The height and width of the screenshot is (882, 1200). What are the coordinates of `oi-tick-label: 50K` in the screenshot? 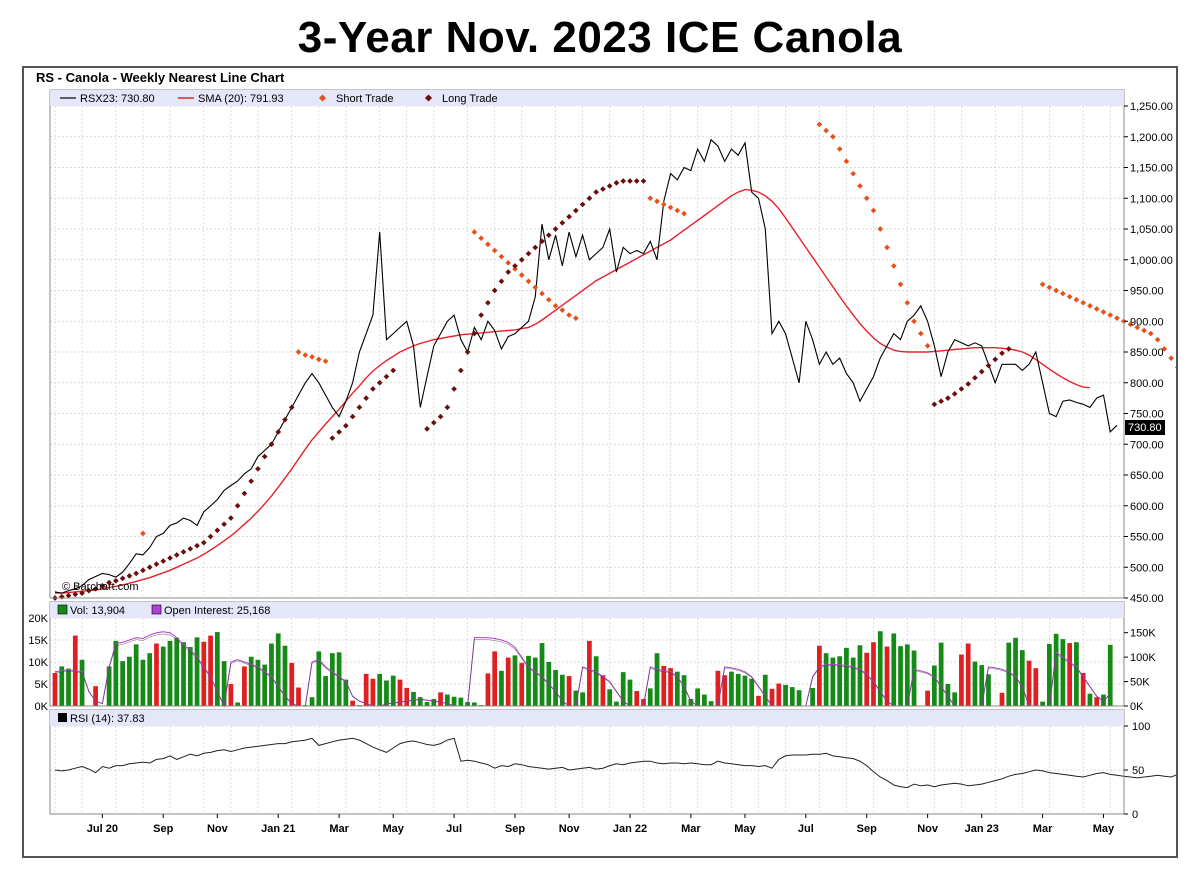 It's located at (1140, 683).